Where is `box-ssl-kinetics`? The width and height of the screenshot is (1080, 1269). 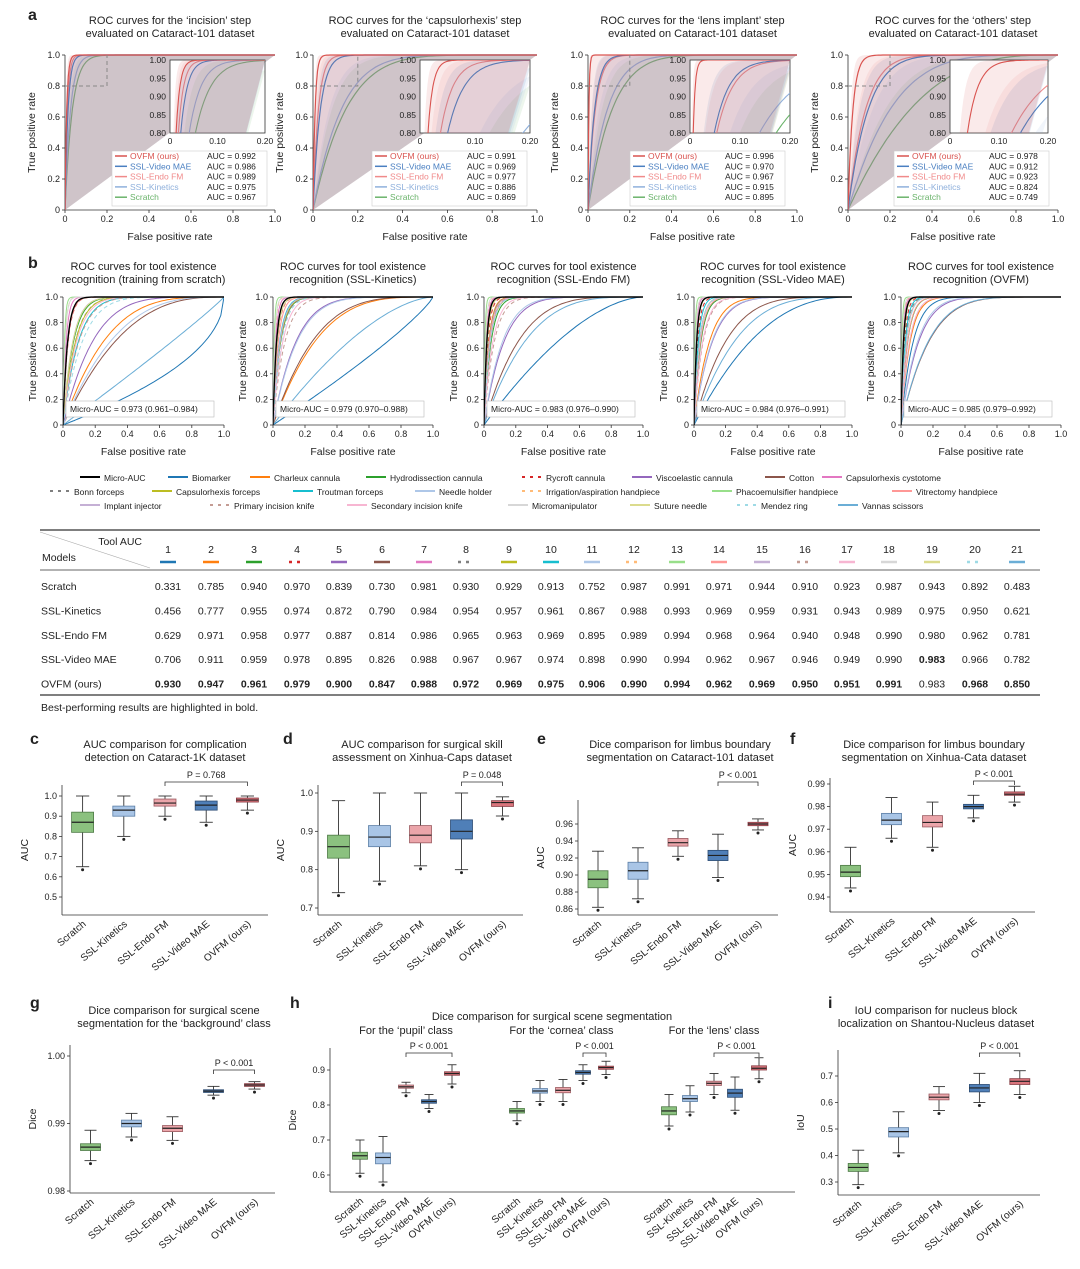 box-ssl-kinetics is located at coordinates (124, 818).